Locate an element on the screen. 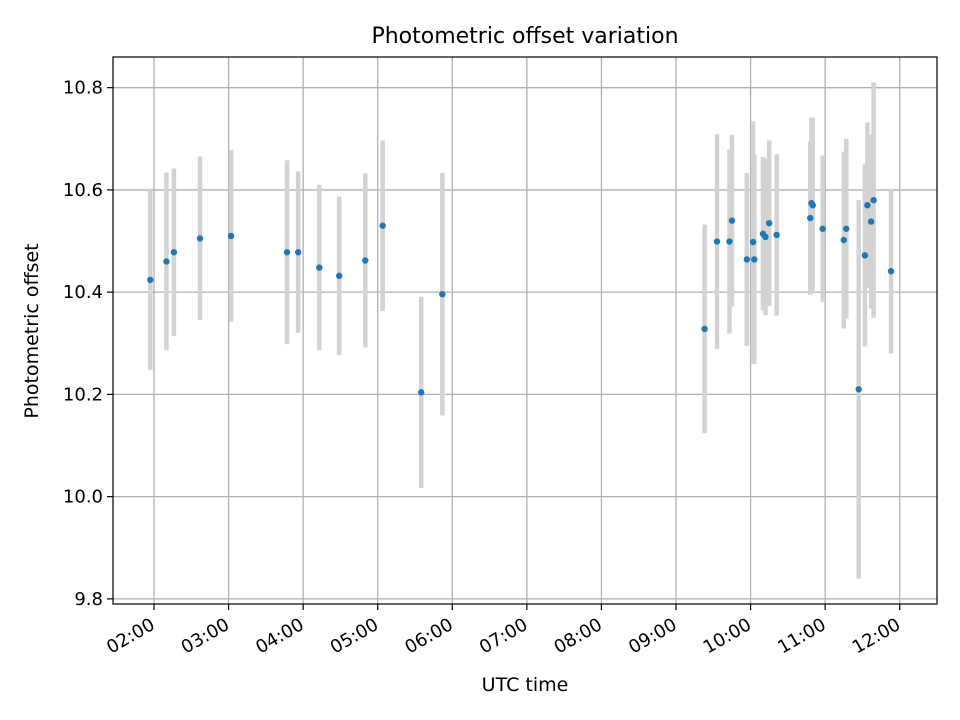 The width and height of the screenshot is (960, 720). y-tick-label: 10.0 is located at coordinates (83, 497).